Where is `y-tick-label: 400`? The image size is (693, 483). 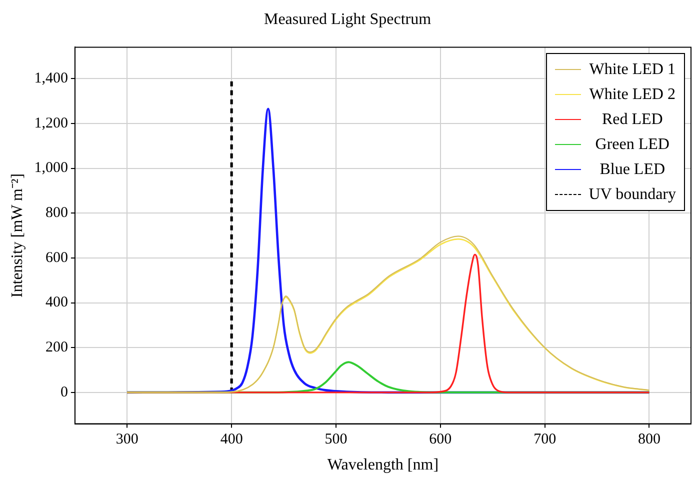 y-tick-label: 400 is located at coordinates (56, 302).